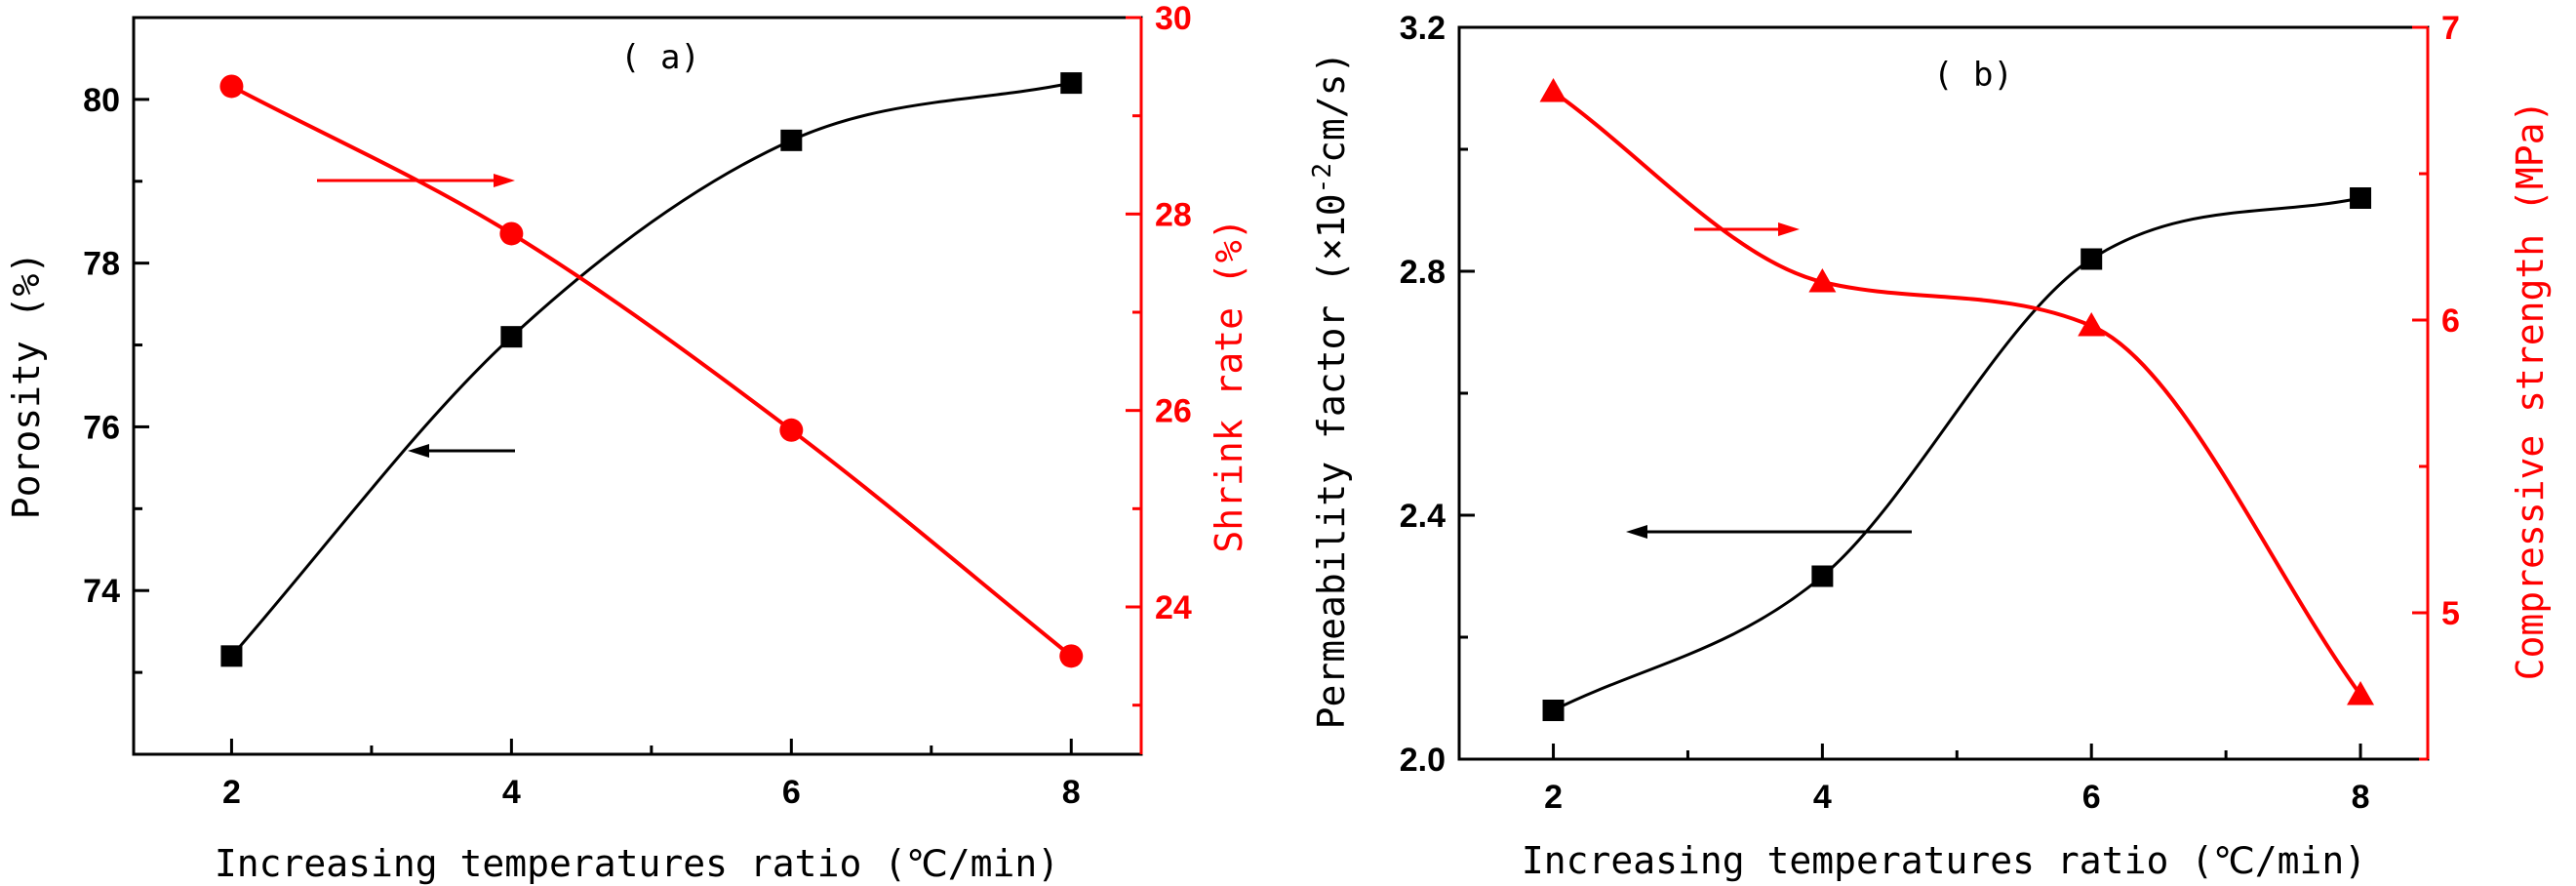 This screenshot has width=2576, height=886. What do you see at coordinates (1173, 215) in the screenshot?
I see `chart-a-y2-tick-label: 28` at bounding box center [1173, 215].